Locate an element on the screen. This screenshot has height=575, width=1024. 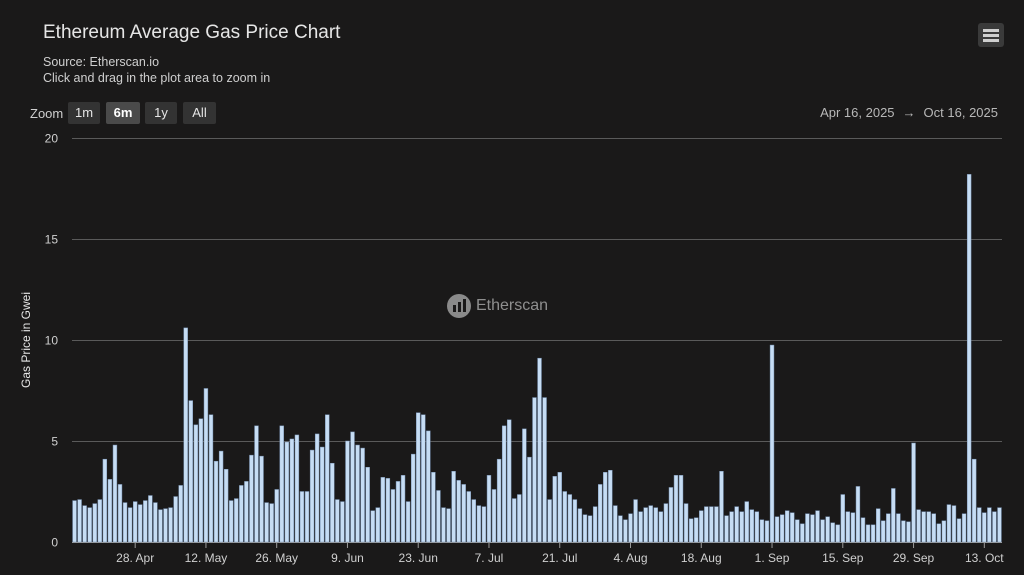
hamburger-menu-icon is located at coordinates (991, 35).